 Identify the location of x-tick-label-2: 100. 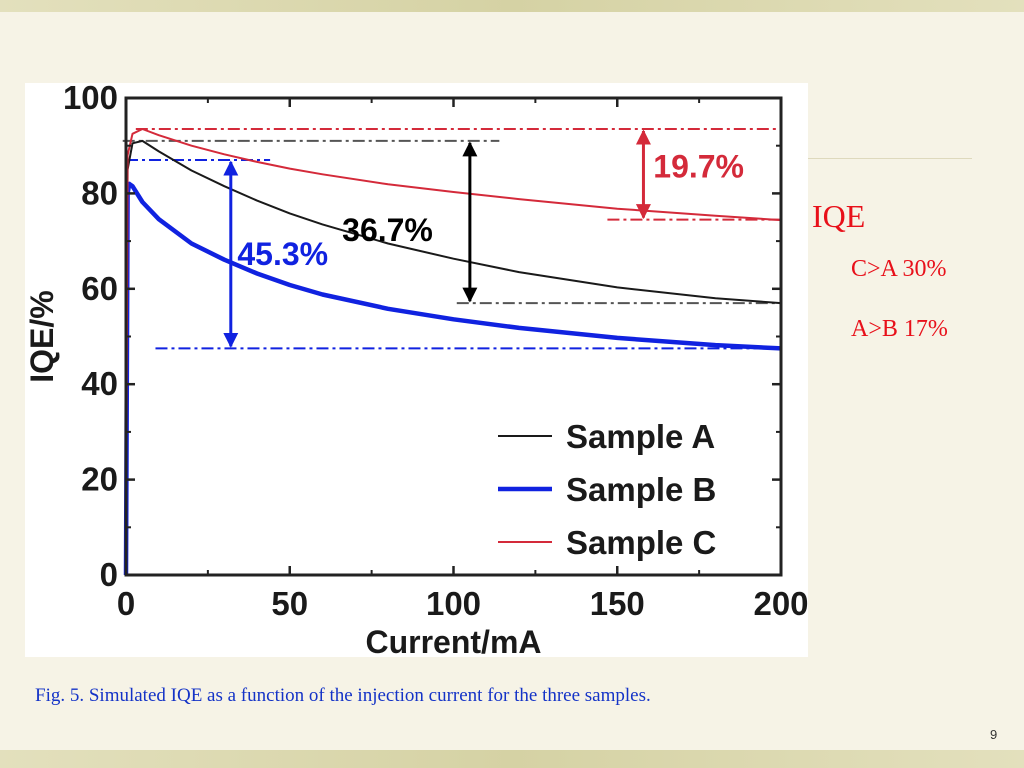
(453, 603).